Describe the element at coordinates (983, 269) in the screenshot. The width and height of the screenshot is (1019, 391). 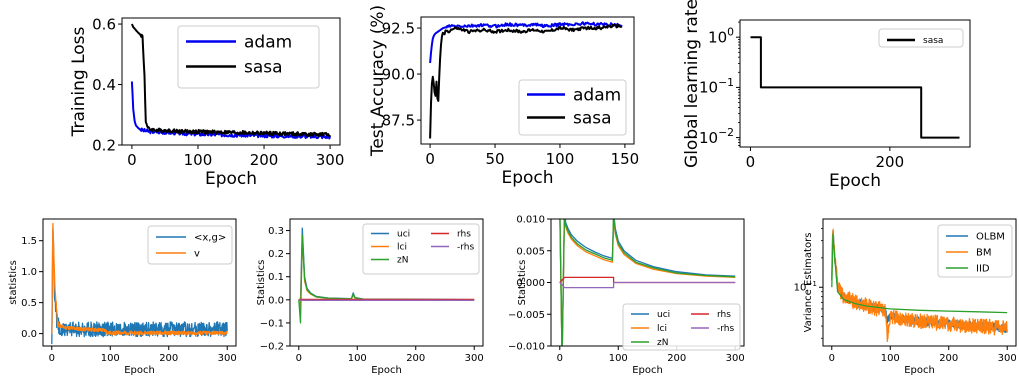
I see `legend-label-IID: IID` at that location.